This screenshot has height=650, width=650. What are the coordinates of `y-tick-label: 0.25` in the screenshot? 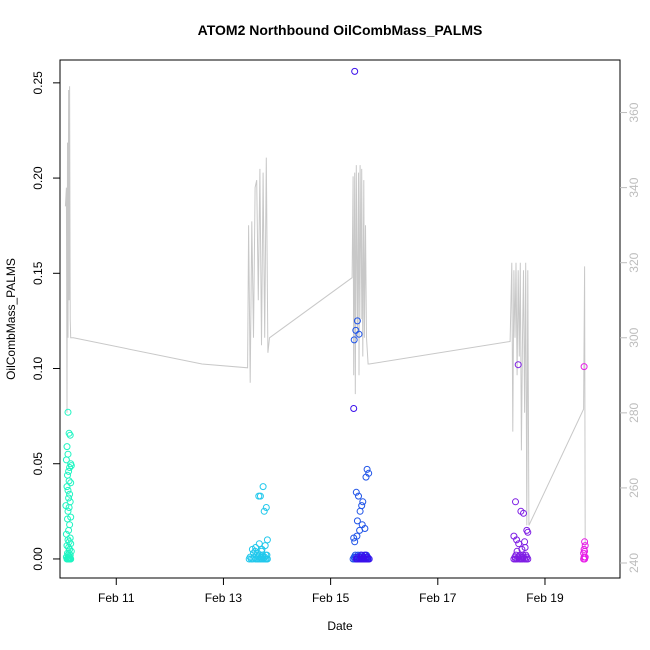 It's located at (38, 83).